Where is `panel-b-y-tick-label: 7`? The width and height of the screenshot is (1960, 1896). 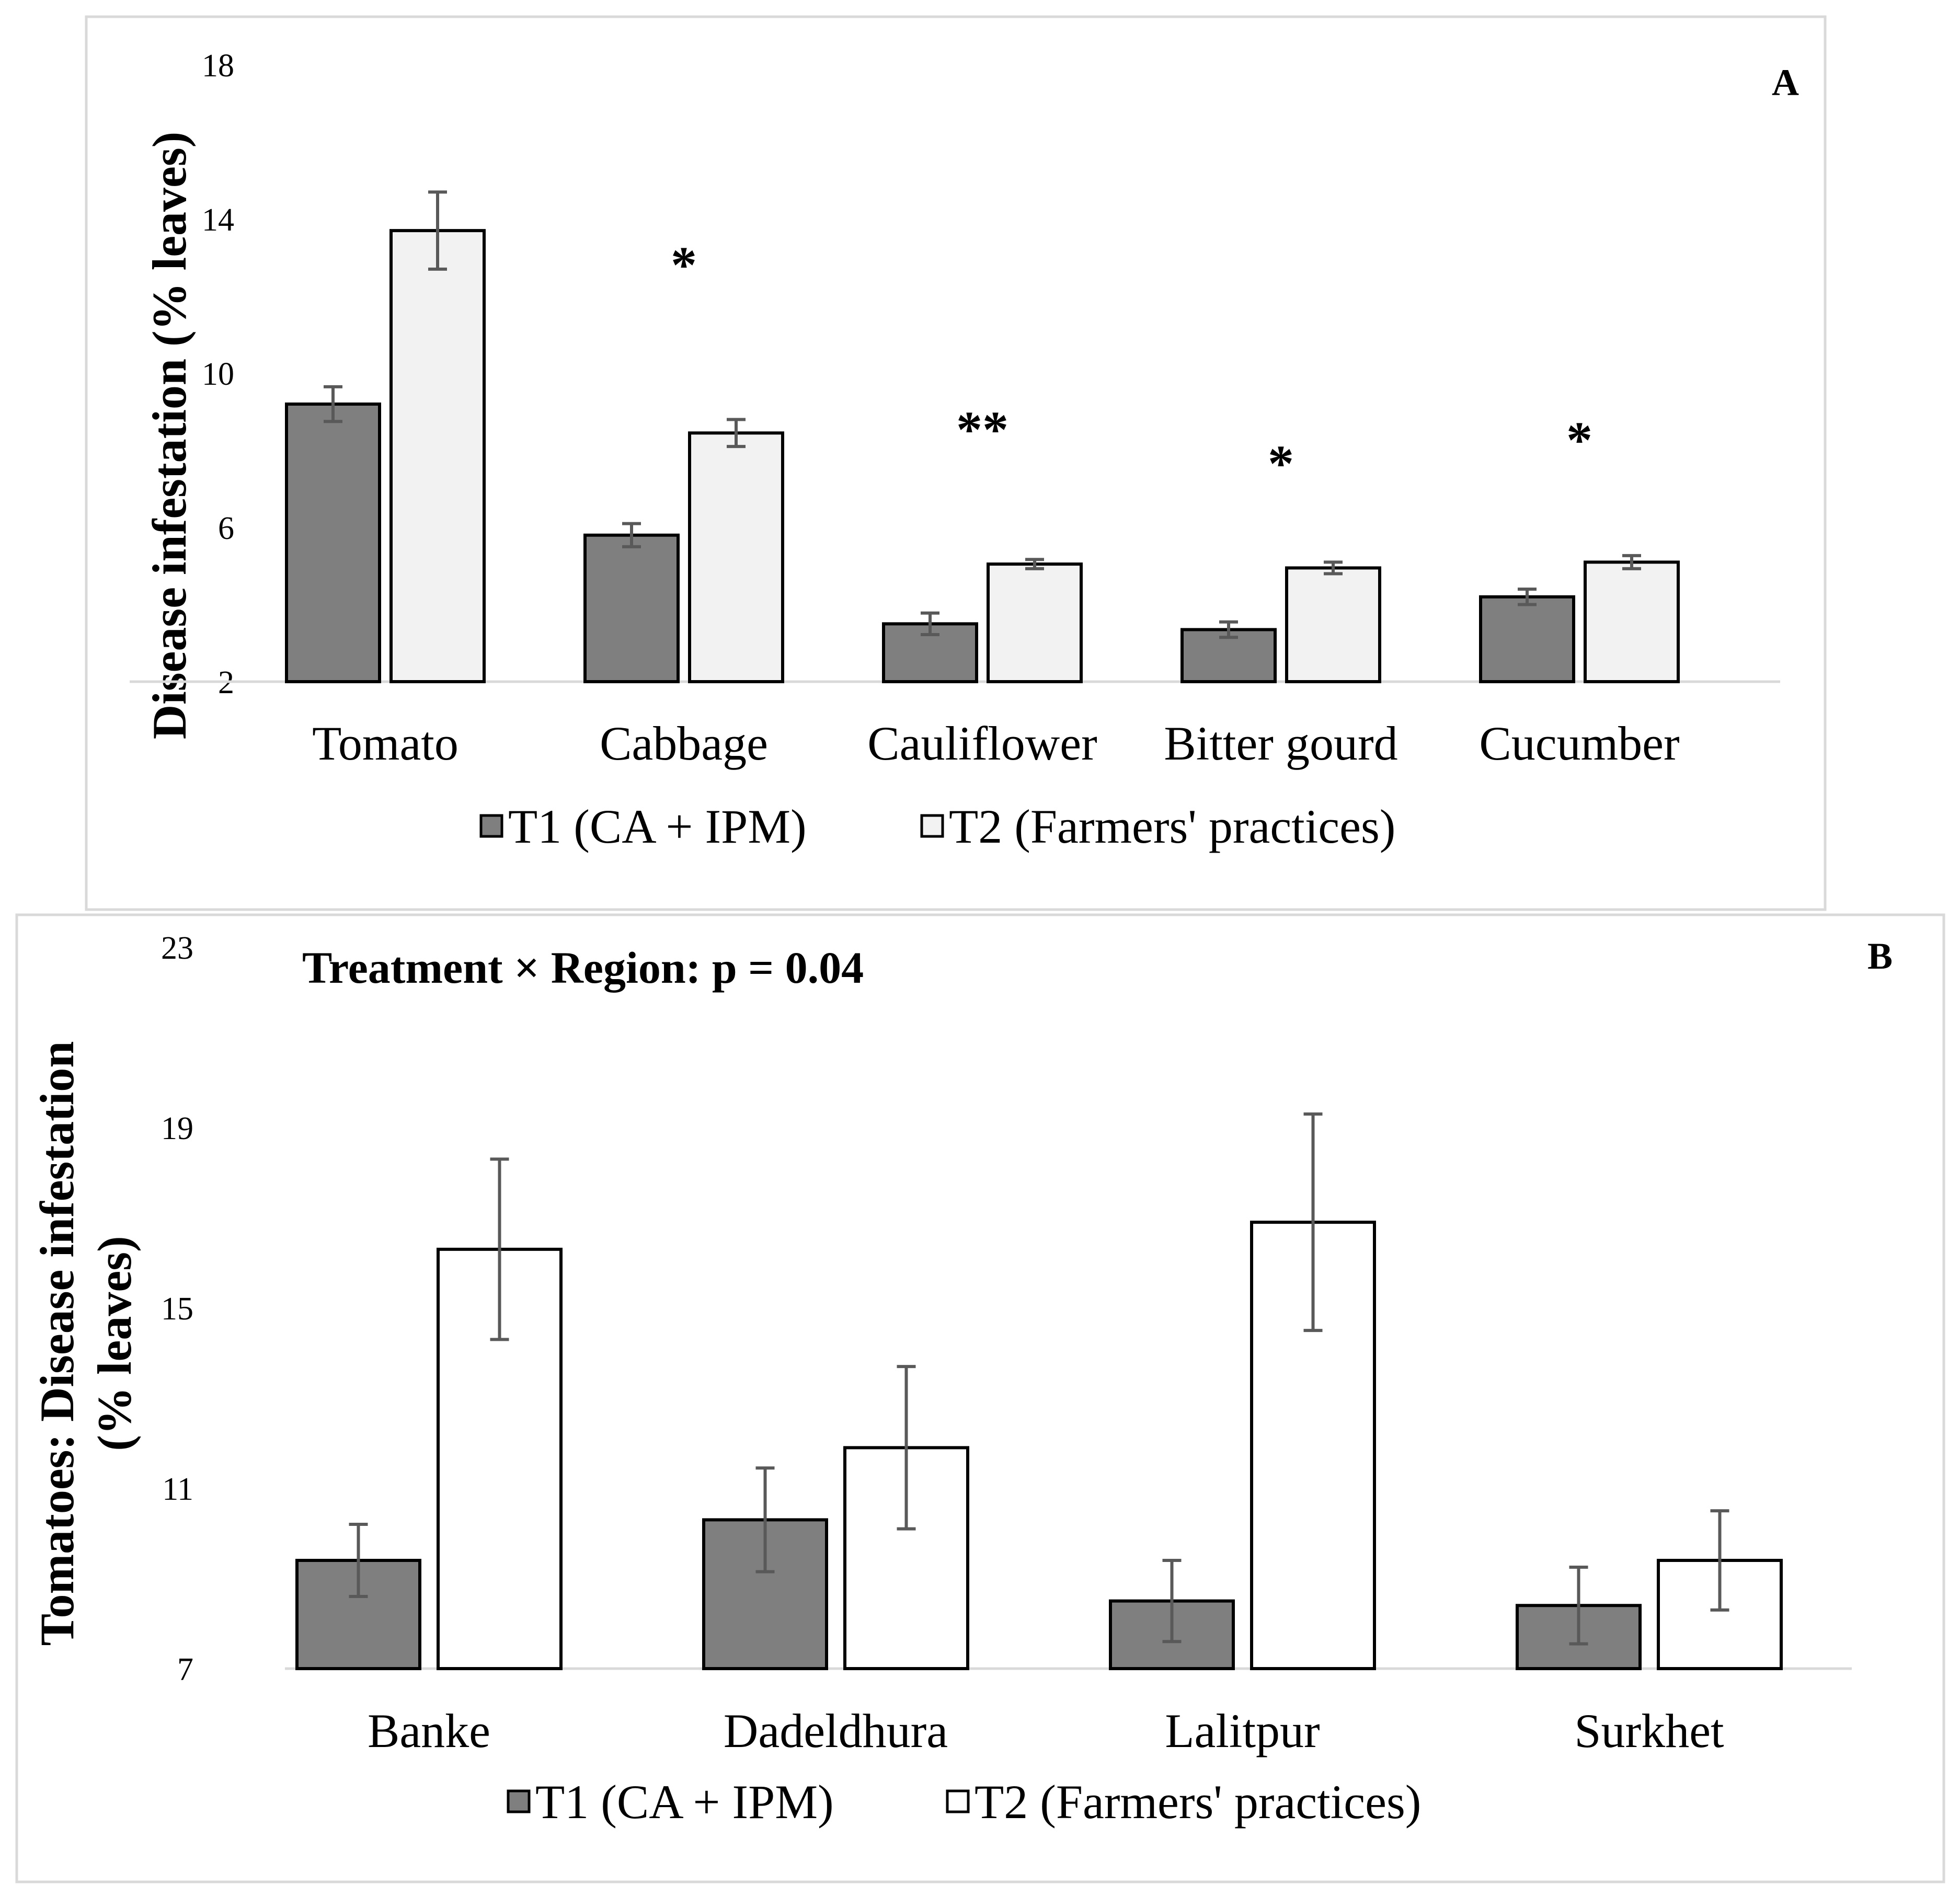
panel-b-y-tick-label: 7 is located at coordinates (185, 1670).